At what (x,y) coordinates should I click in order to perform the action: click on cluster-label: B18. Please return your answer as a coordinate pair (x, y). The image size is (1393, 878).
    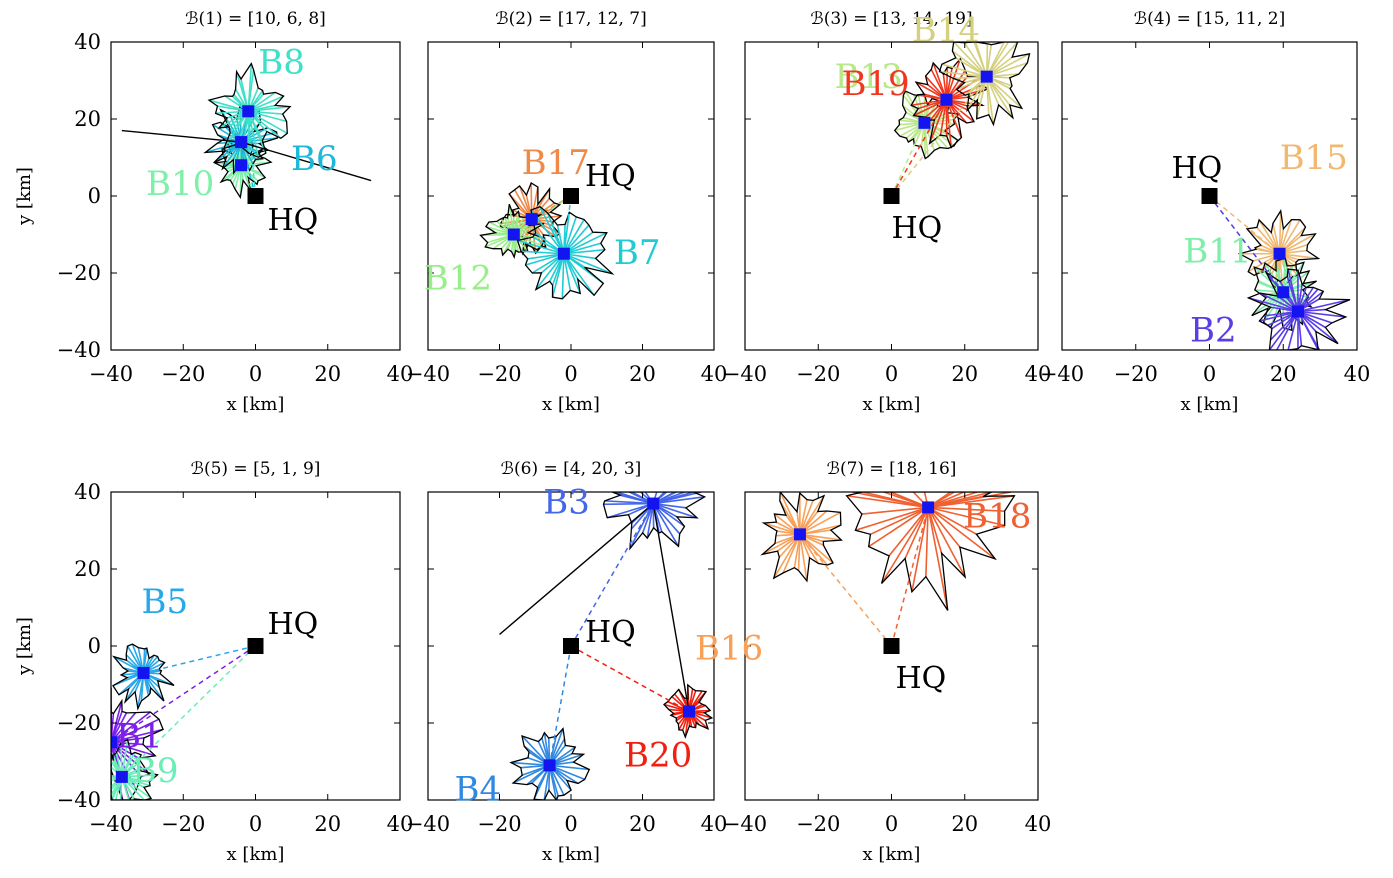
    Looking at the image, I should click on (997, 516).